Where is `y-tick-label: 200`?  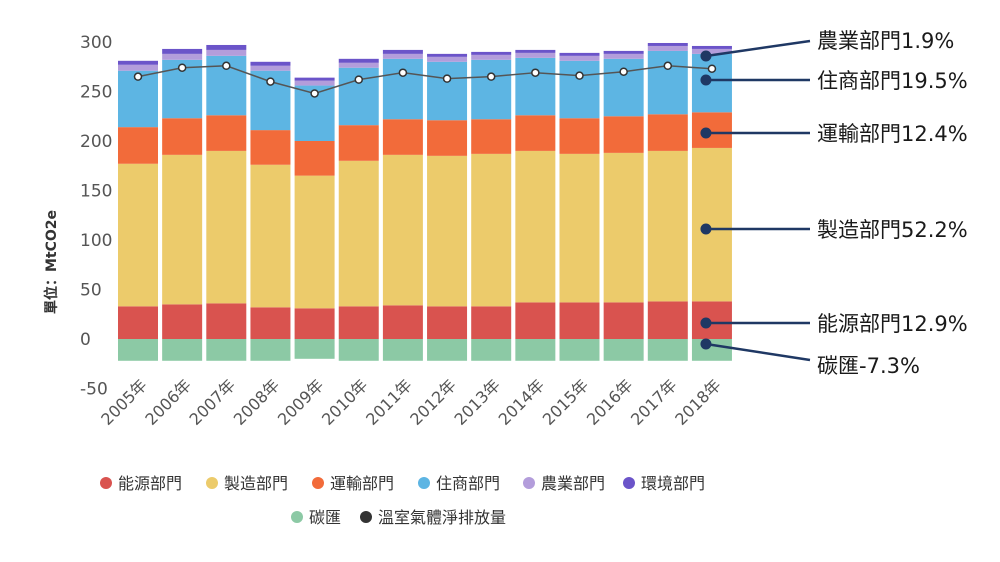
y-tick-label: 200 is located at coordinates (96, 142).